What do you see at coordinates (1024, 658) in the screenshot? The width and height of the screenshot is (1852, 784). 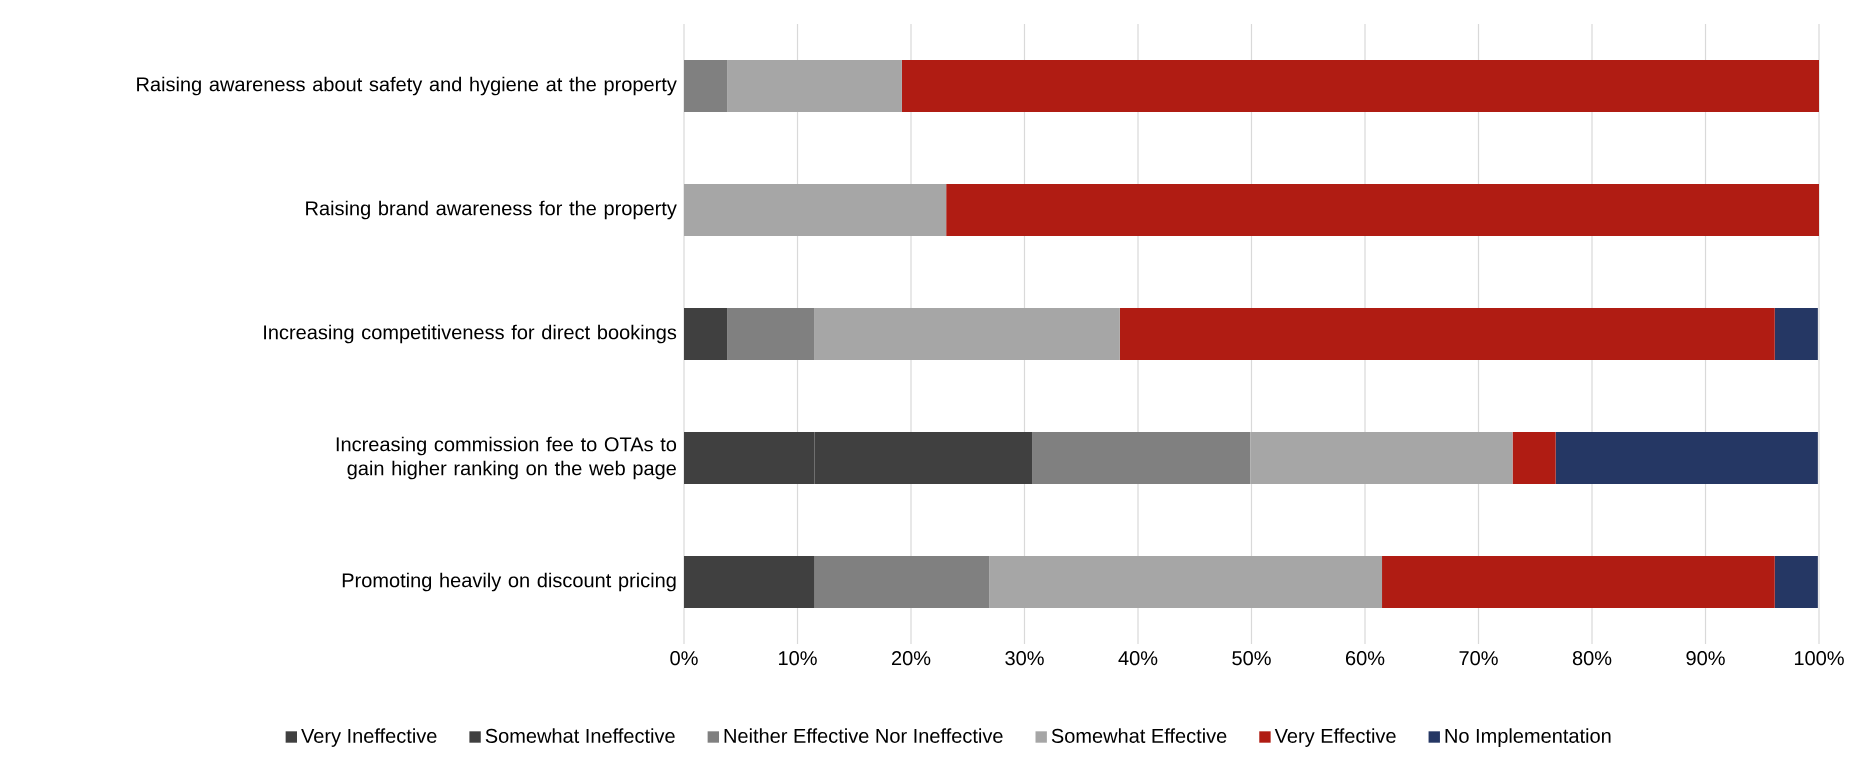 I see `x-tick-label: 30%` at bounding box center [1024, 658].